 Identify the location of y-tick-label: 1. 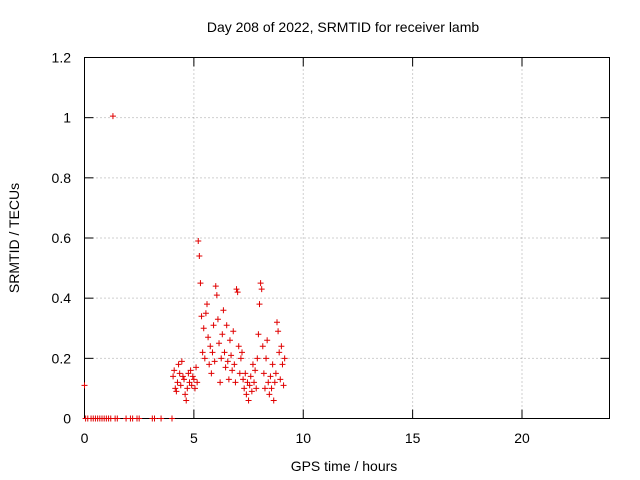
(67, 118).